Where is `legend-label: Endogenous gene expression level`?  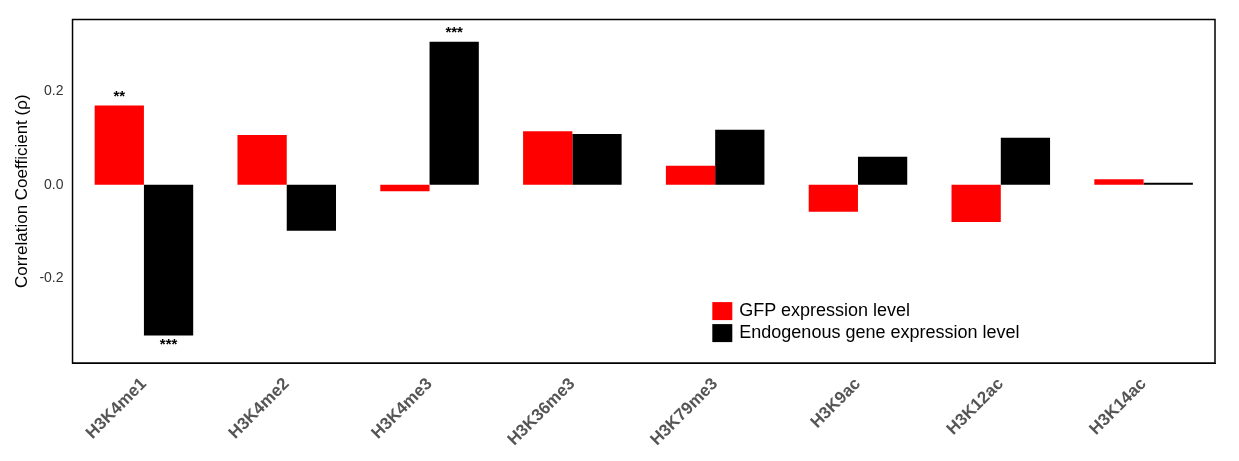 legend-label: Endogenous gene expression level is located at coordinates (879, 332).